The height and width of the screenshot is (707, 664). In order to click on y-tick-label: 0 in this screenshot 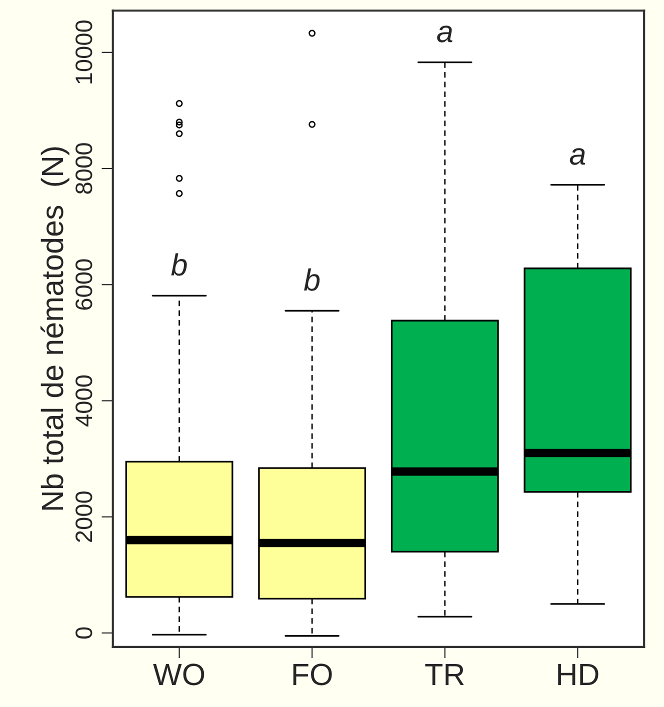, I will do `click(84, 633)`.